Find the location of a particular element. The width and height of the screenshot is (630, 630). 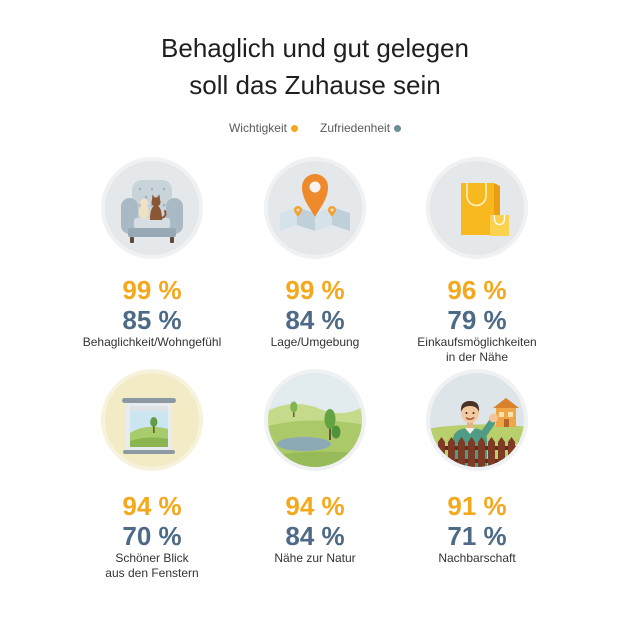

satisfaction-value-behaglichkeit: 85 % is located at coordinates (152, 320).